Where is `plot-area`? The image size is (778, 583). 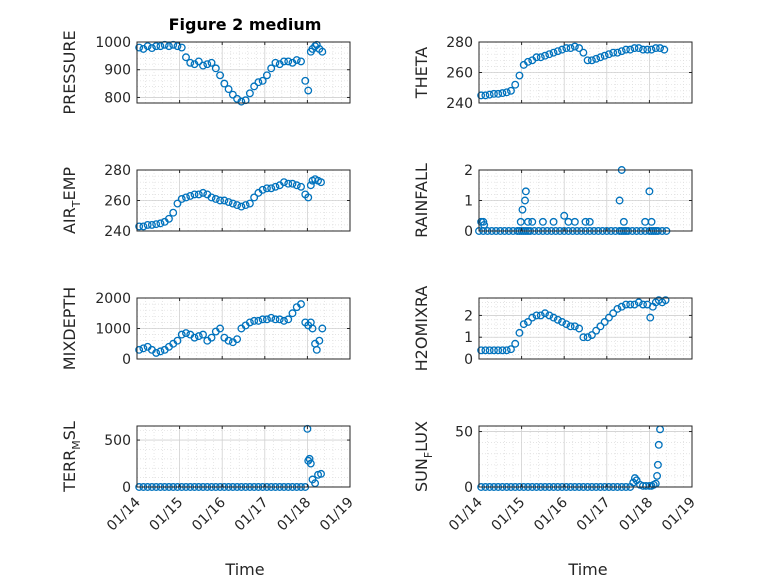
plot-area is located at coordinates (585, 328).